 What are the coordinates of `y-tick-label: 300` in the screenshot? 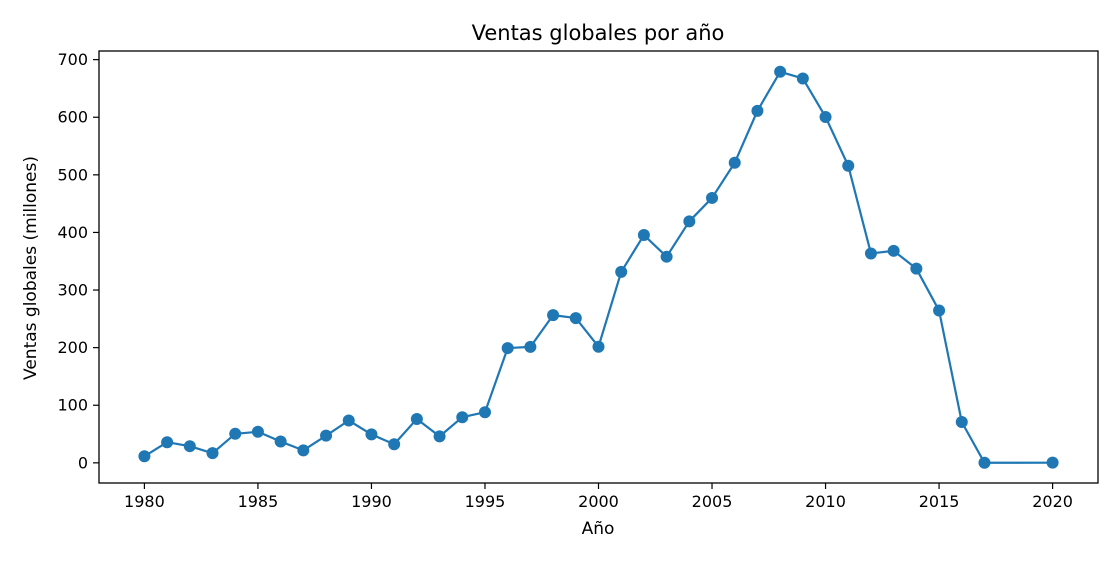 It's located at (72, 290).